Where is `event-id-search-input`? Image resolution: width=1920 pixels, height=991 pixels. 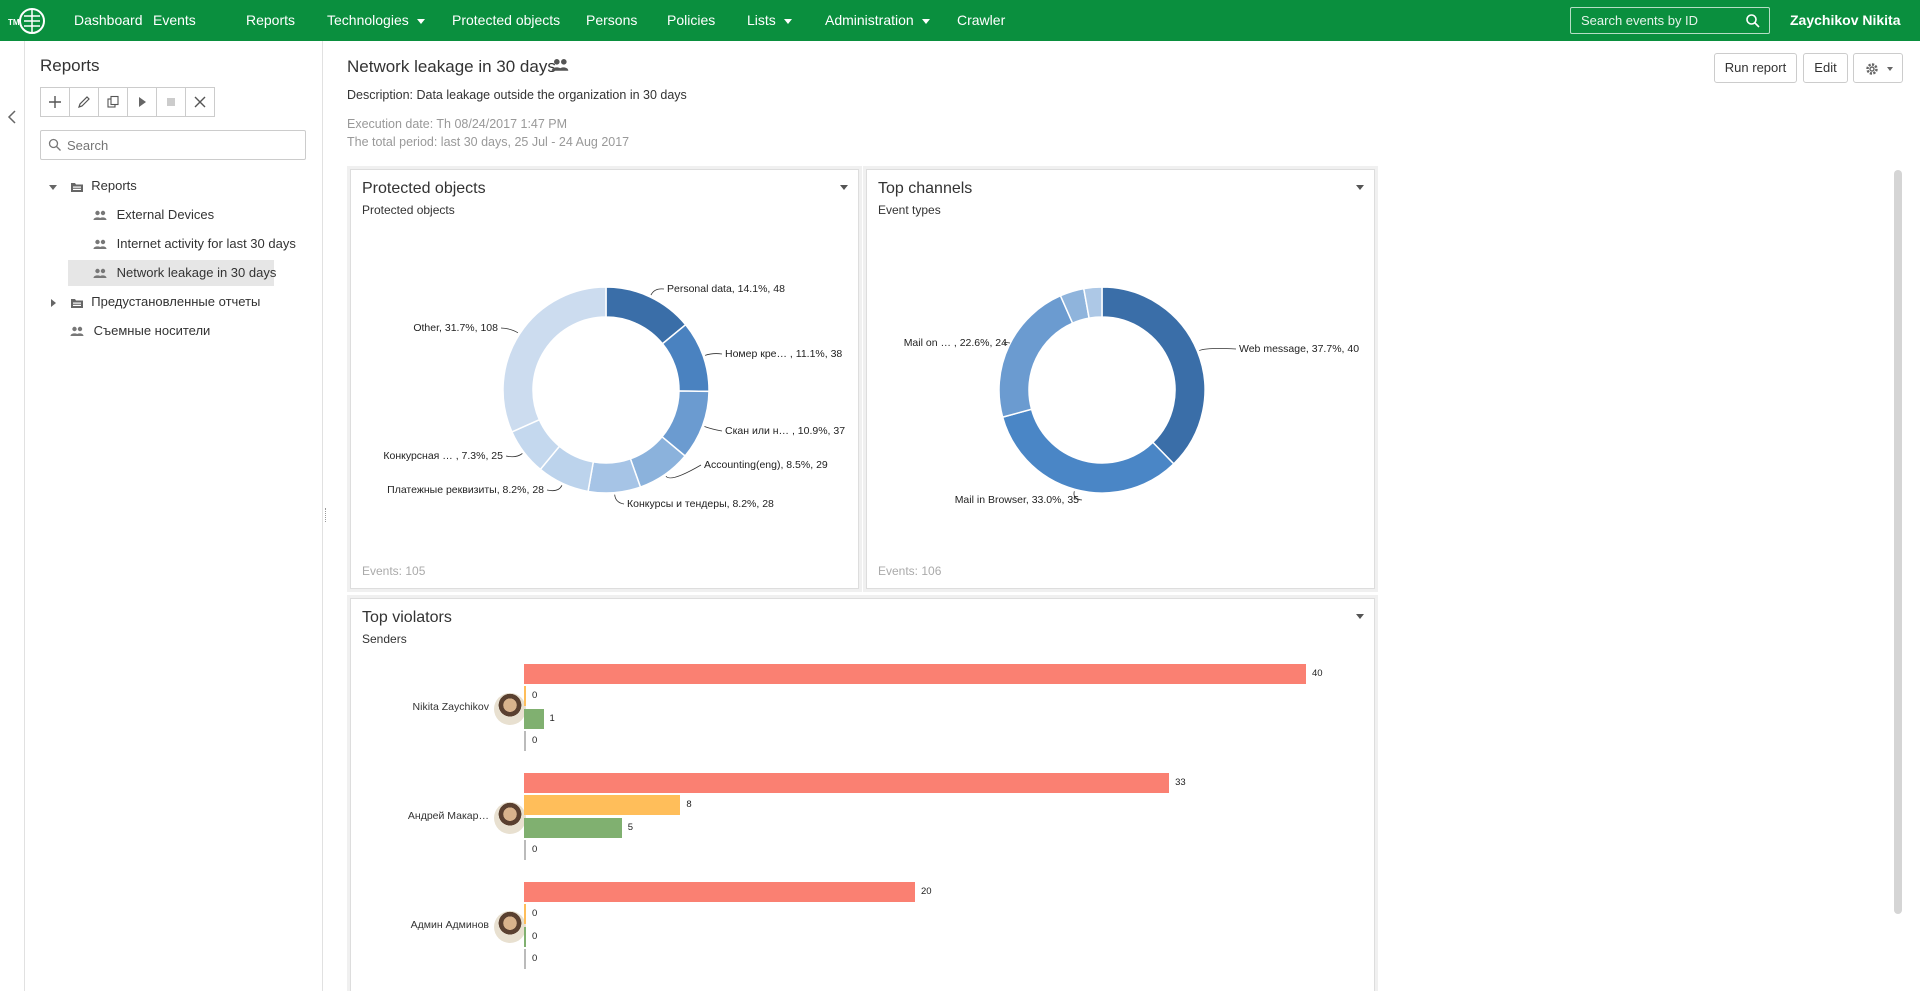
event-id-search-input is located at coordinates (1670, 20).